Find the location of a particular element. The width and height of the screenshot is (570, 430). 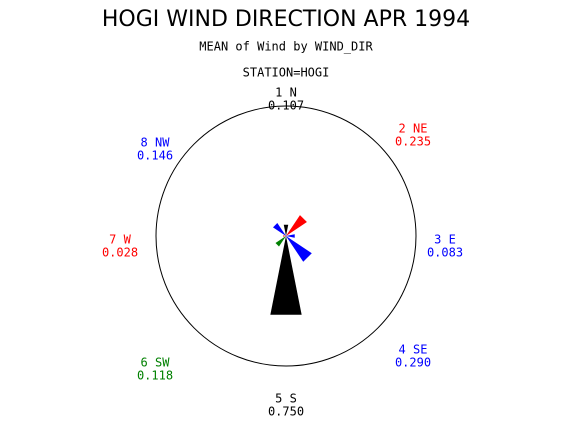

group-label: STATION=HOGI is located at coordinates (286, 73).